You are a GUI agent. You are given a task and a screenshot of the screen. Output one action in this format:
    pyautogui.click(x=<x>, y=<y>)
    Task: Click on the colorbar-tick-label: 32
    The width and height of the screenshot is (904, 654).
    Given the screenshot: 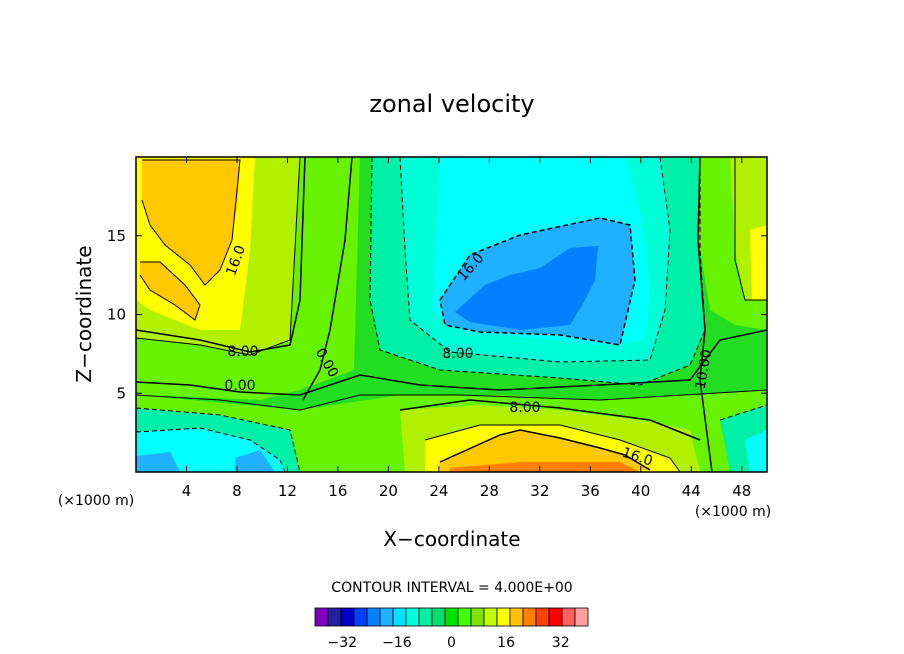 What is the action you would take?
    pyautogui.click(x=561, y=643)
    